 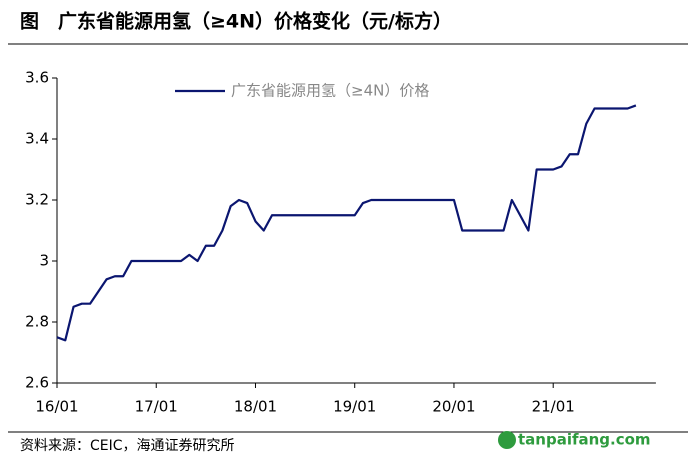 What do you see at coordinates (330, 91) in the screenshot?
I see `legend-label: 广东省能源用氢（≥4N）价格` at bounding box center [330, 91].